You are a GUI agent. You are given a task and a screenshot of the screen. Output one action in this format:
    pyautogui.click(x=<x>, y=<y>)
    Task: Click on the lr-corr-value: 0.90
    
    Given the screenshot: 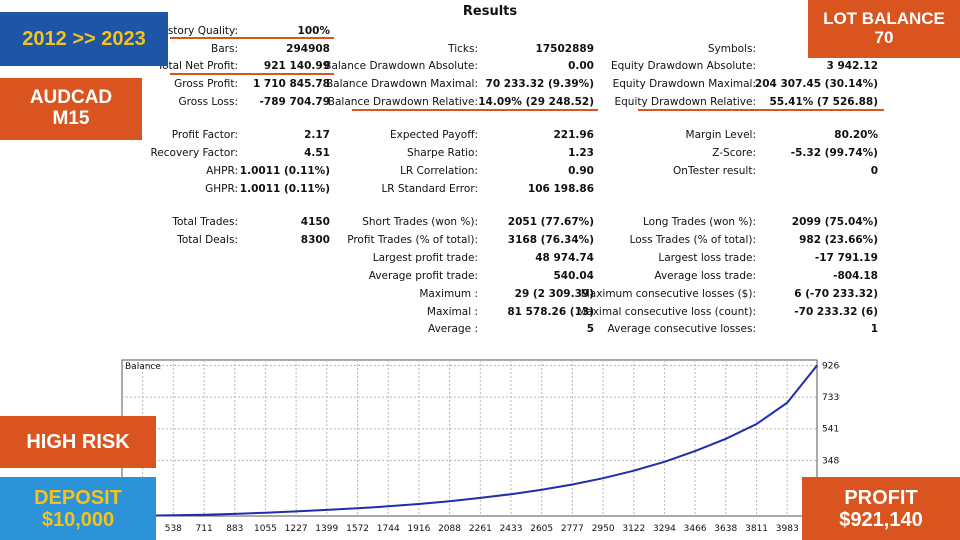 What is the action you would take?
    pyautogui.click(x=581, y=171)
    